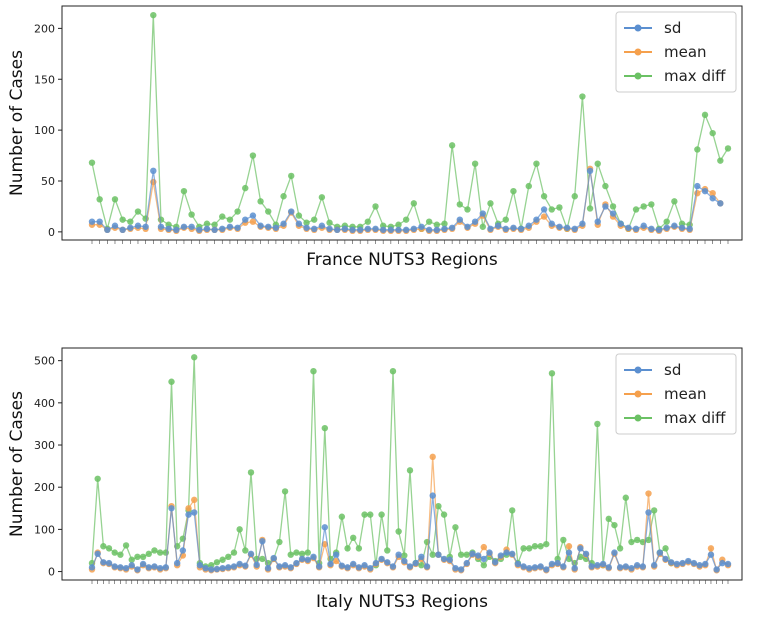 The image size is (762, 619). Describe the element at coordinates (17, 464) in the screenshot. I see `y-axis-label: Number of Cases` at that location.